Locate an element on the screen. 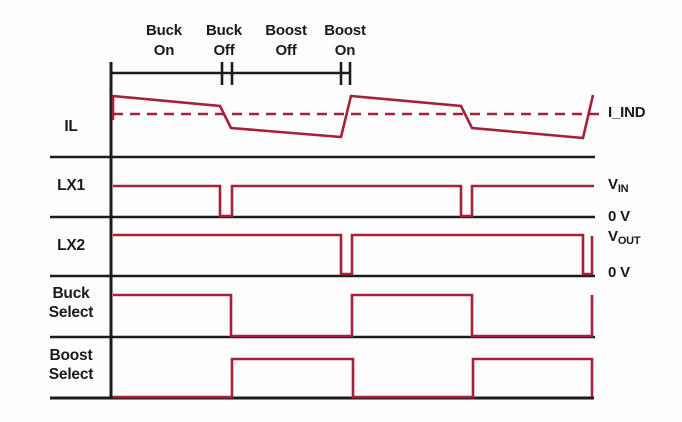 The image size is (682, 422). row-label-lx1: LX1 is located at coordinates (71, 185).